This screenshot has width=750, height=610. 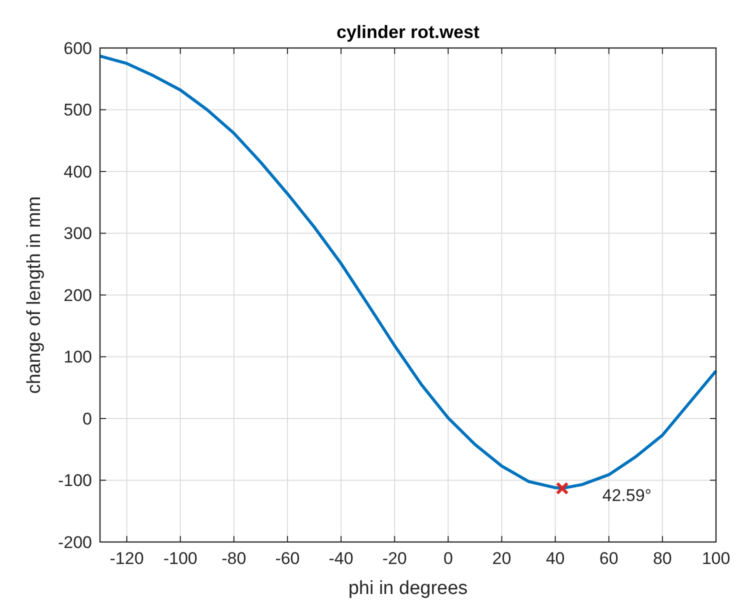 What do you see at coordinates (662, 558) in the screenshot?
I see `x-tick-label: 80` at bounding box center [662, 558].